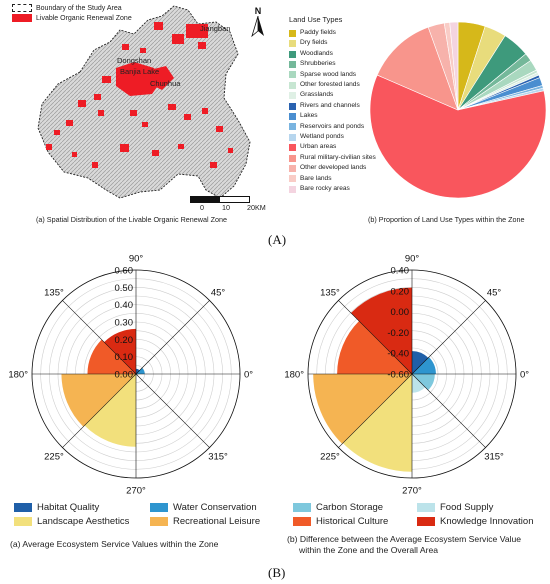 This screenshot has height=584, width=550. I want to click on legend-landscape-aesthetics: Landscape Aesthetics, so click(71, 521).